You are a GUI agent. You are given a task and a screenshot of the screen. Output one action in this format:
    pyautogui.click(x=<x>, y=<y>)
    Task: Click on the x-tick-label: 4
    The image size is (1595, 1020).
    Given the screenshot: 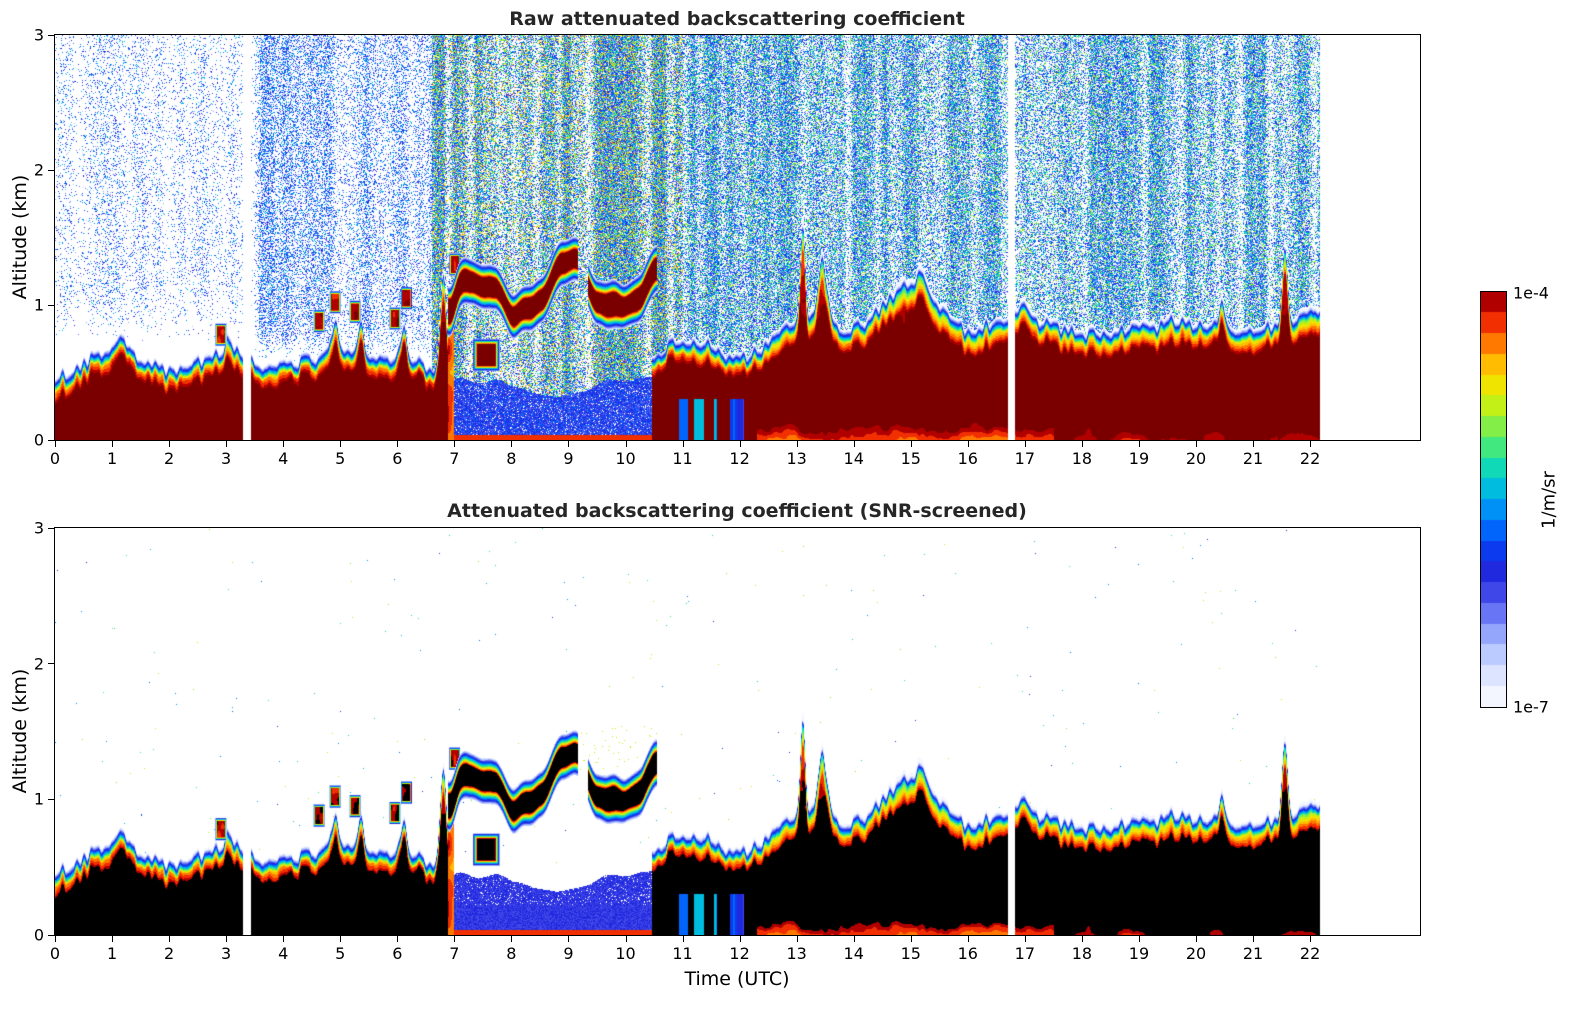 What is the action you would take?
    pyautogui.click(x=283, y=458)
    